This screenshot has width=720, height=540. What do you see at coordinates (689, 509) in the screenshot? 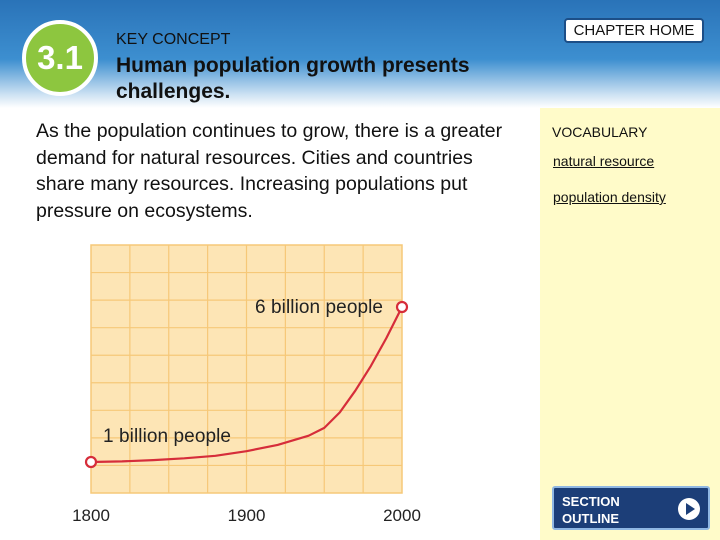
I see `play-arrow-icon` at bounding box center [689, 509].